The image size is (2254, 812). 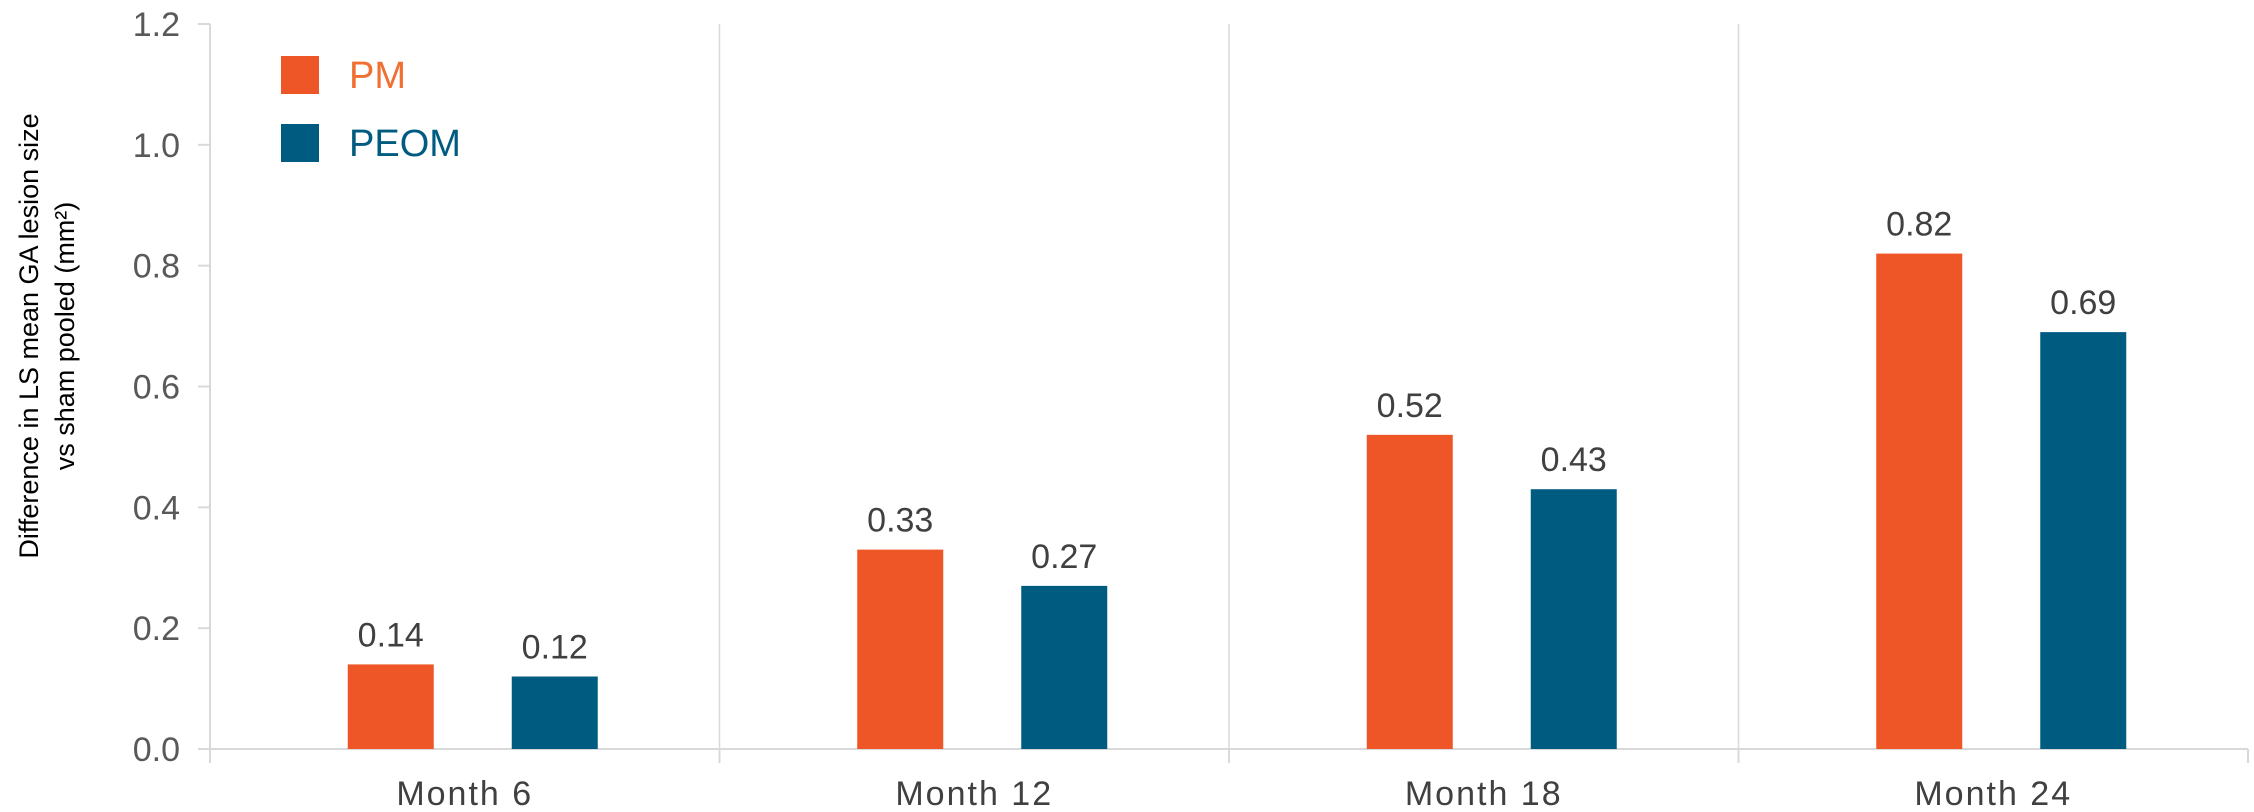 I want to click on legend-label-pm: PM, so click(x=377, y=76).